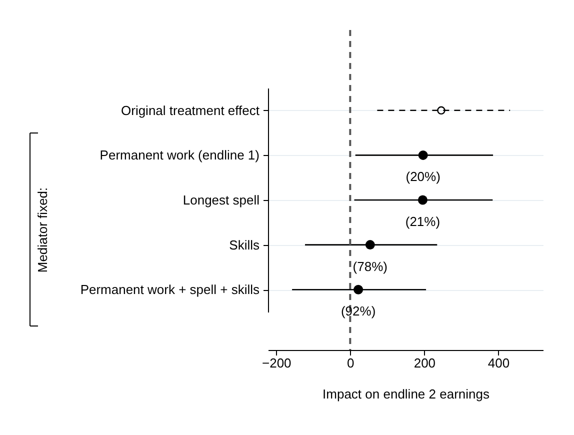  Describe the element at coordinates (370, 266) in the screenshot. I see `annotation: (78%)` at that location.